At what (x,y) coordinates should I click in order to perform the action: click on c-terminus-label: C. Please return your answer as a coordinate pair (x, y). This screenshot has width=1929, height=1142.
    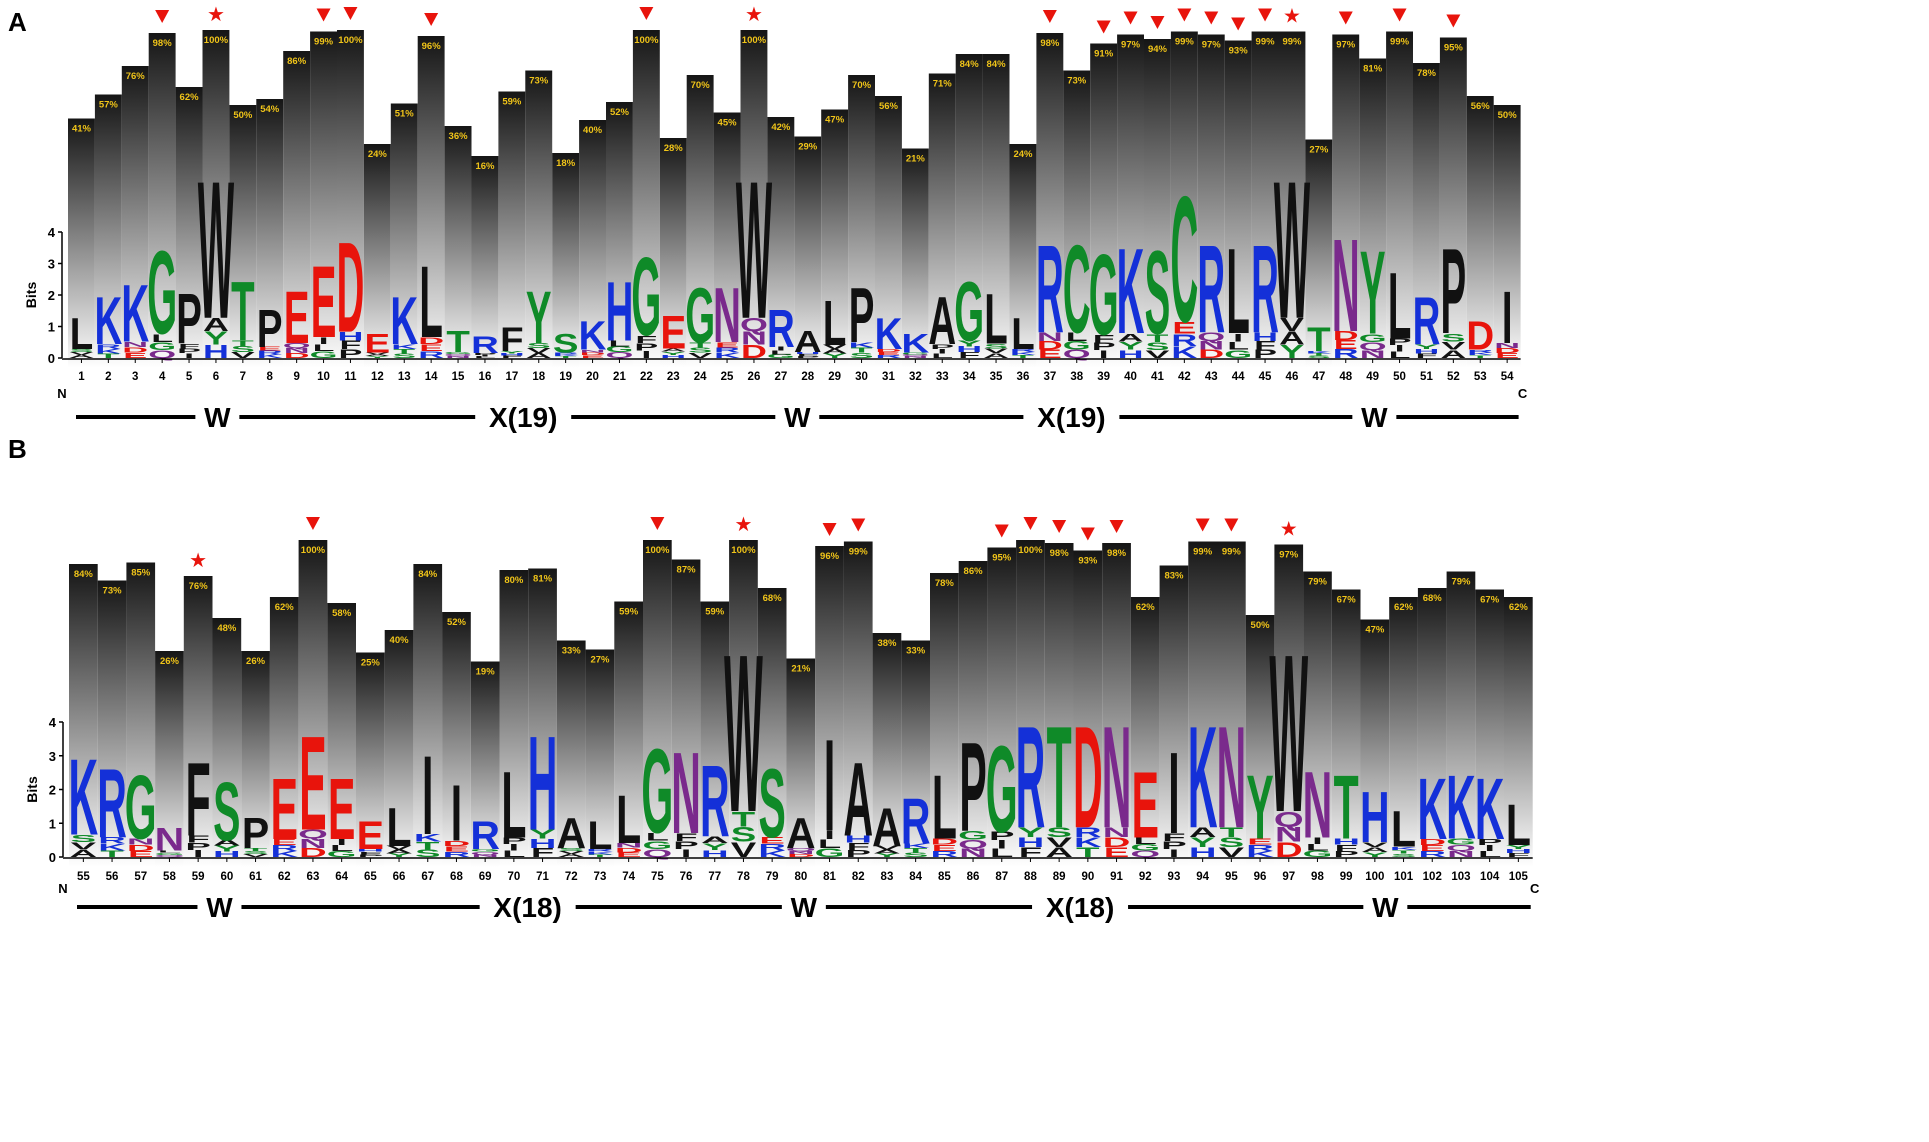
    Looking at the image, I should click on (1535, 888).